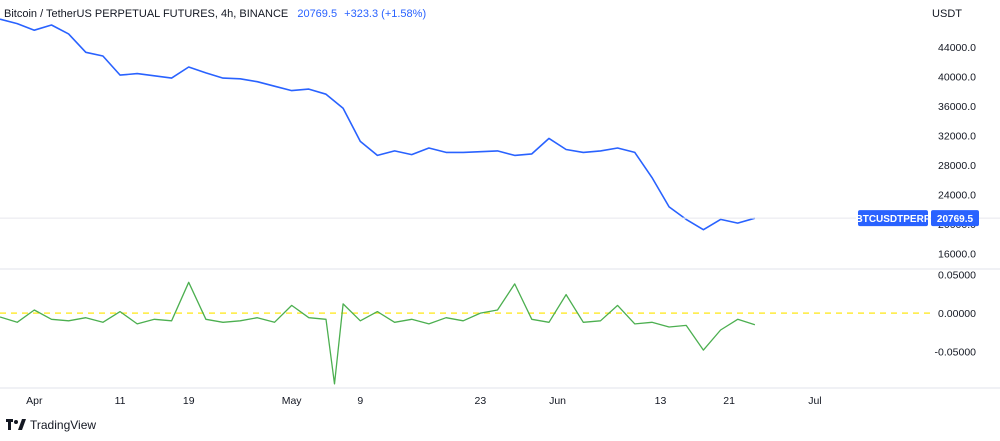 This screenshot has height=441, width=1000. I want to click on time-axis-tick-label: 13, so click(661, 401).